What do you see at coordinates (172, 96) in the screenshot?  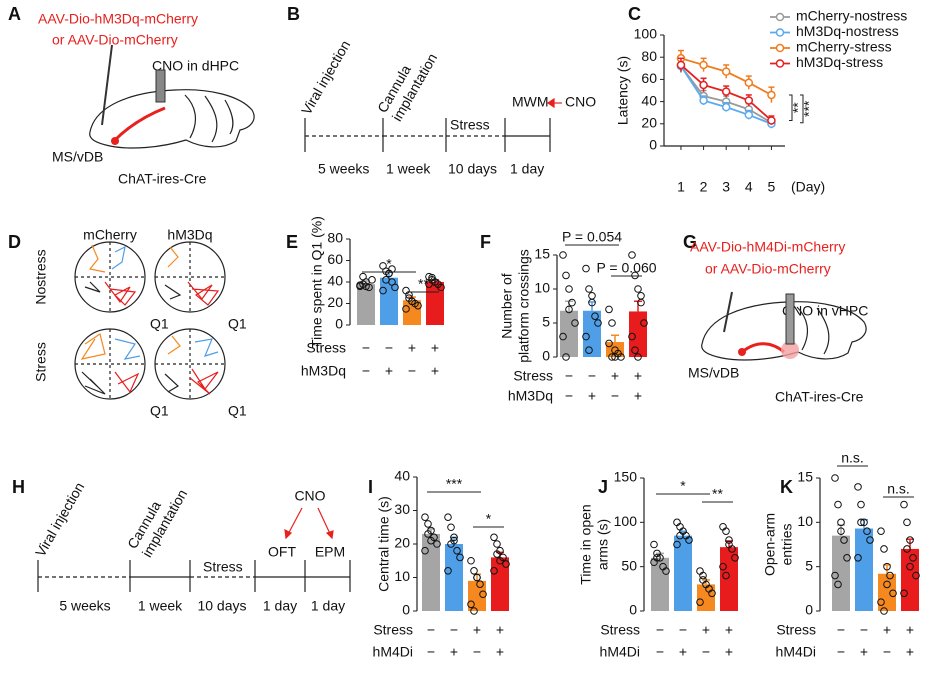 I see `brain-sketch` at bounding box center [172, 96].